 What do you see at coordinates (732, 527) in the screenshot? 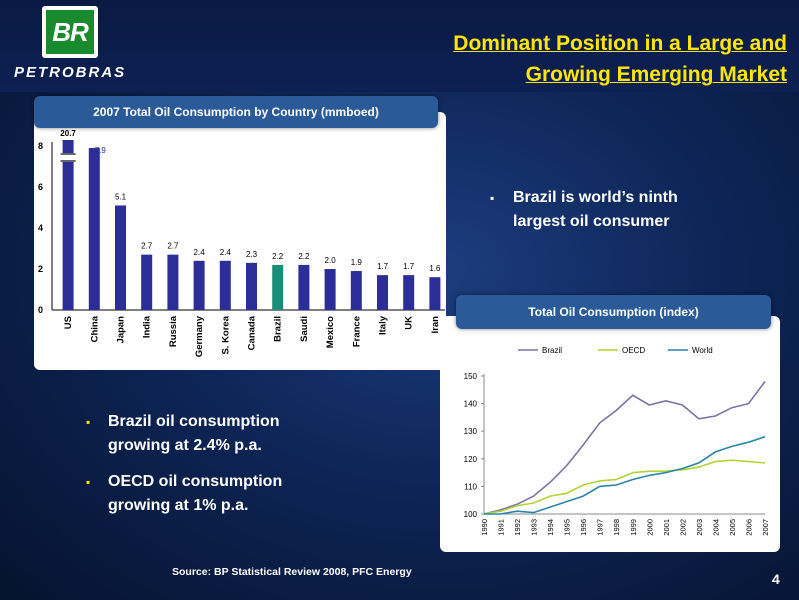
I see `x-tick-label: 2005` at bounding box center [732, 527].